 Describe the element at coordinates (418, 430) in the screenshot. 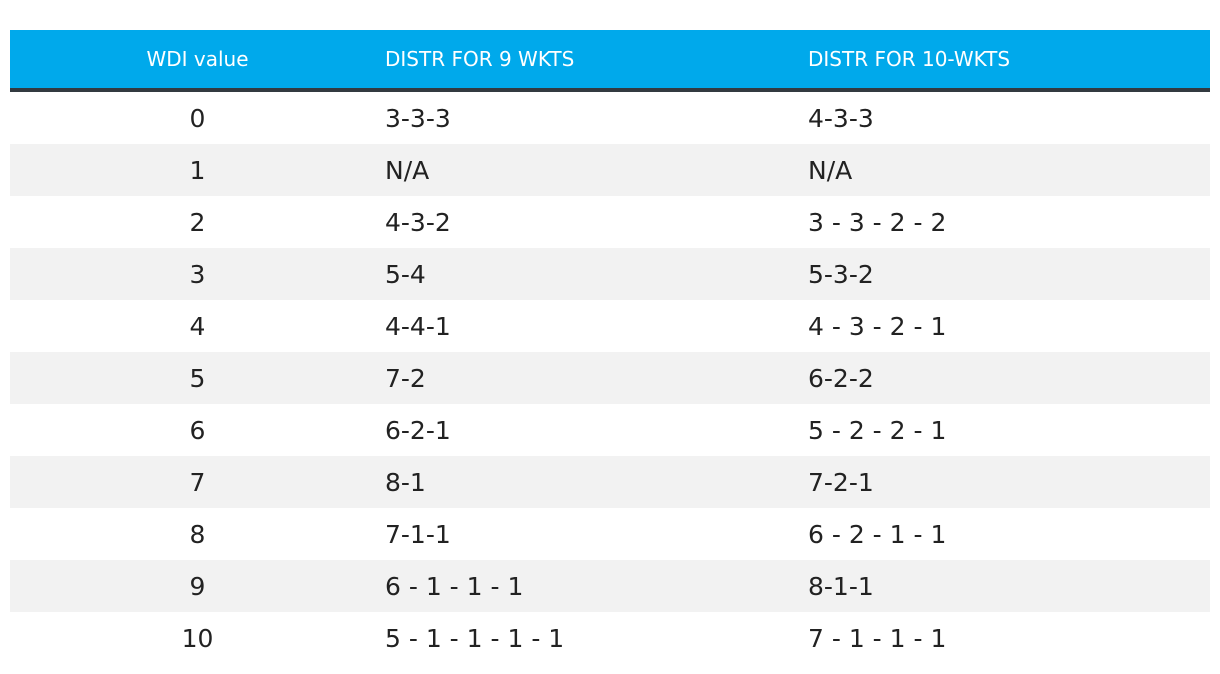

I see `cell-distr-9: 6-2-1` at that location.